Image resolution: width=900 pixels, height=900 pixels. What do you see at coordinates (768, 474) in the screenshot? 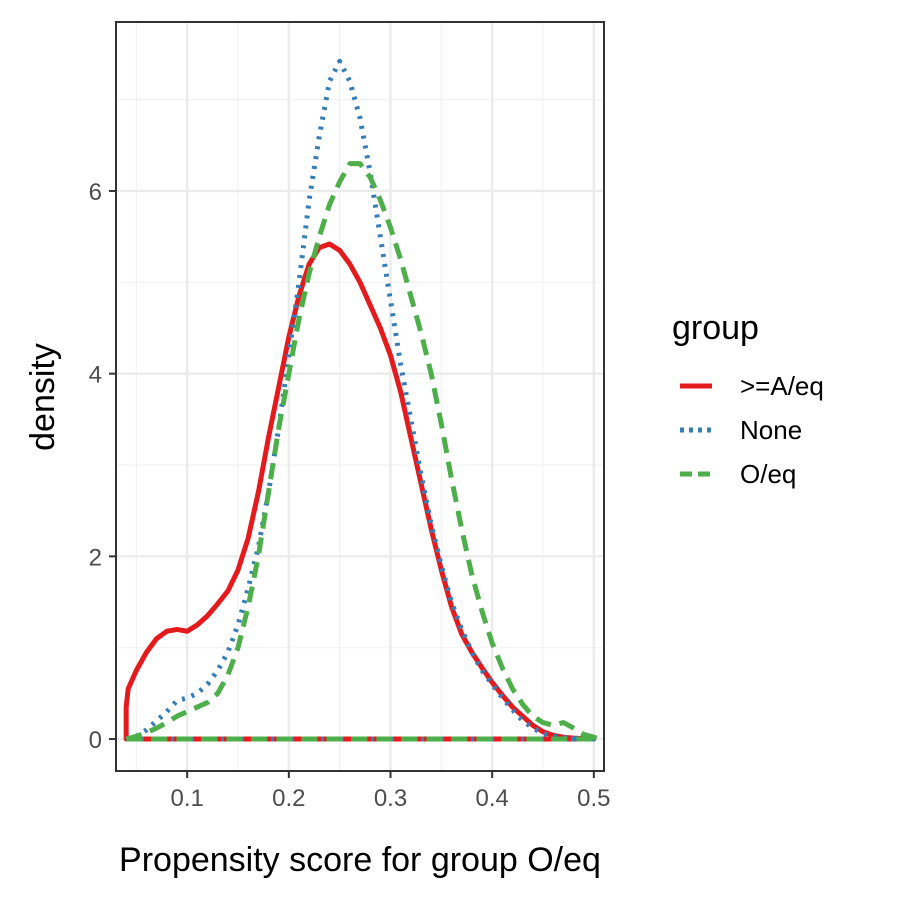
I see `legend-label-3: O/eq` at bounding box center [768, 474].